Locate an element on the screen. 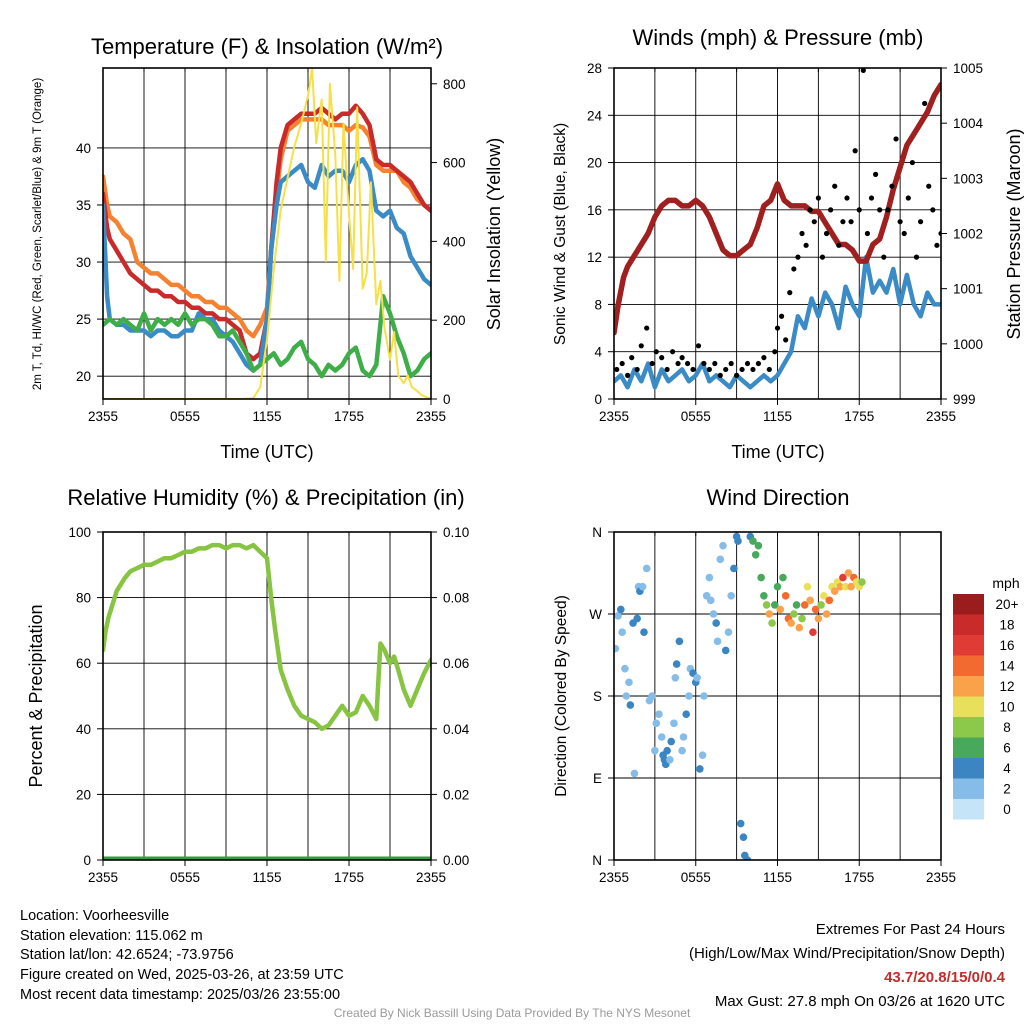 Image resolution: width=1024 pixels, height=1024 pixels. temperature-ytick-label: 40 is located at coordinates (83, 148).